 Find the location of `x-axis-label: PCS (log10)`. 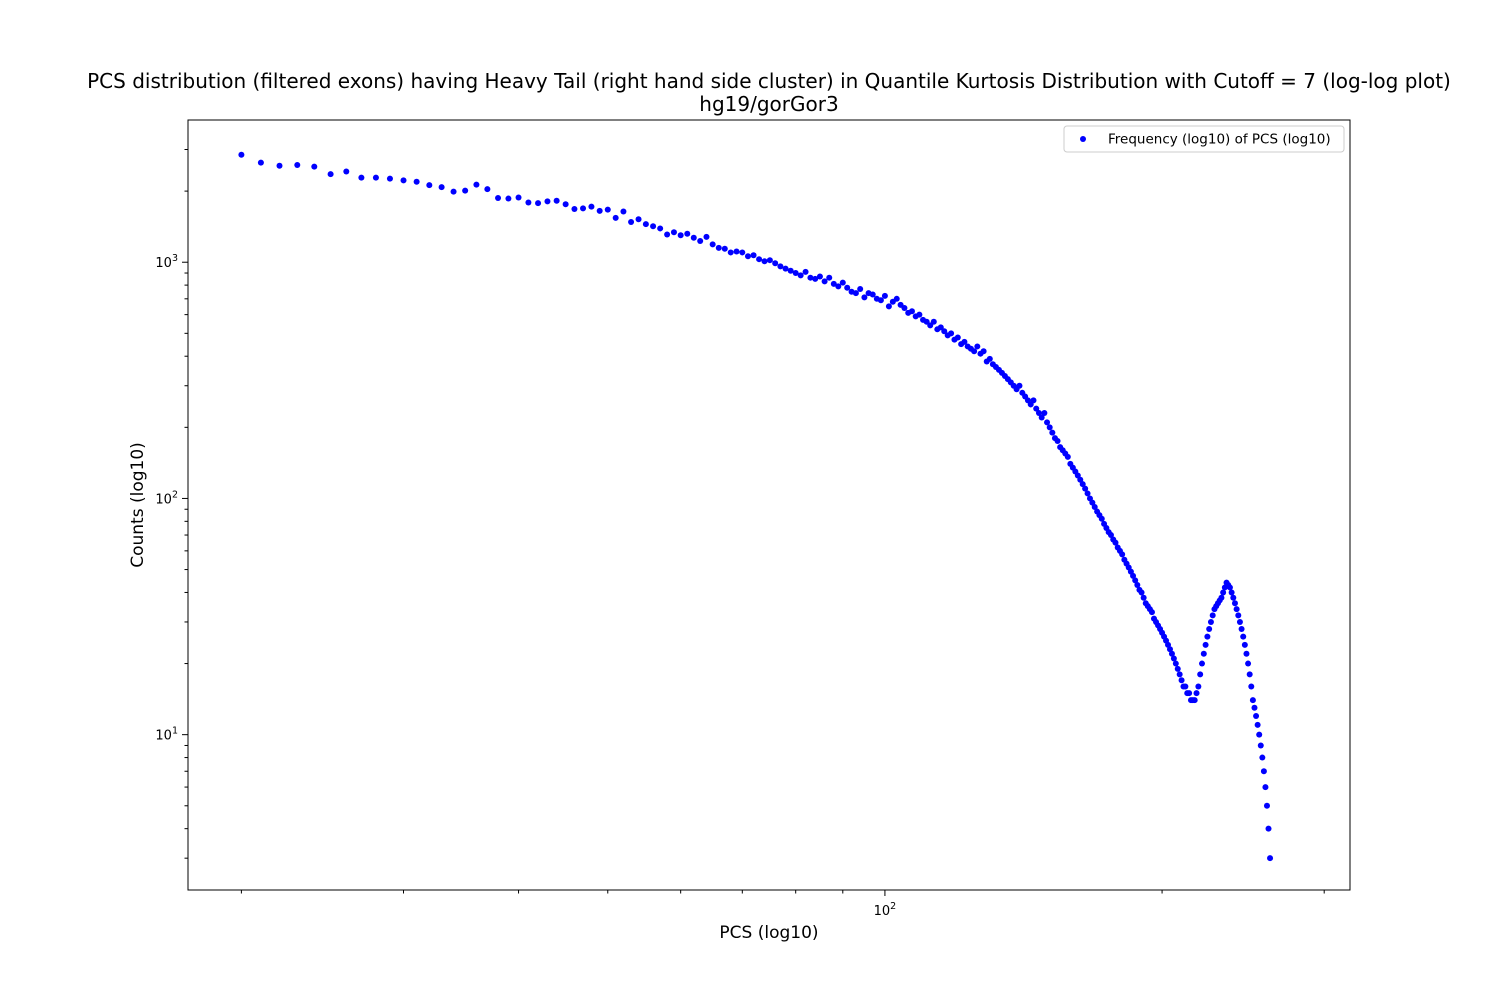

x-axis-label: PCS (log10) is located at coordinates (768, 933).